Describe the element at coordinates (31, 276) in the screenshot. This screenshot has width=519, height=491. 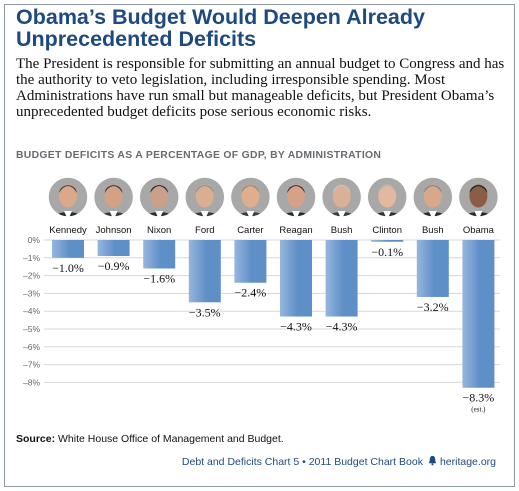
I see `y-tick-label: –2%` at that location.